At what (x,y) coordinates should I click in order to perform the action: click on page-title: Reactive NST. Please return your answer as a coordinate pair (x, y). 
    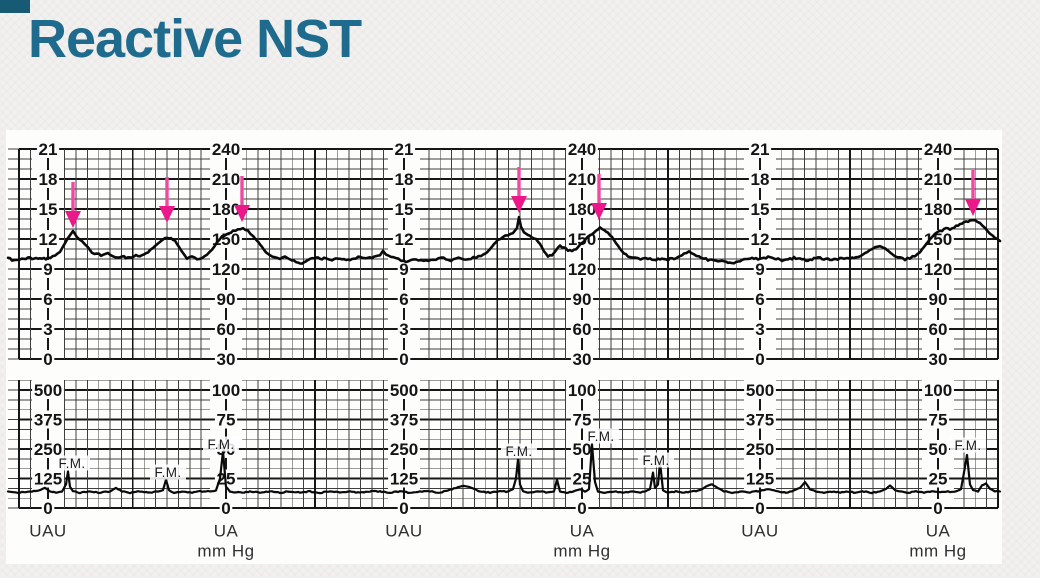
    Looking at the image, I should click on (195, 39).